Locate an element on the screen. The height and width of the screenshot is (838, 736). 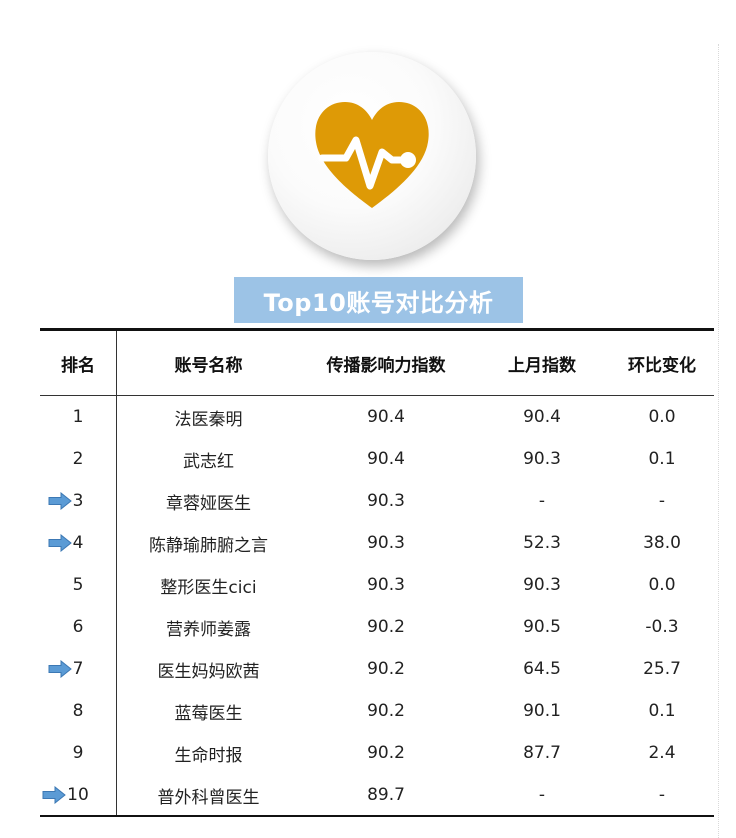
last-month-index-cell: 90.4 is located at coordinates (542, 417).